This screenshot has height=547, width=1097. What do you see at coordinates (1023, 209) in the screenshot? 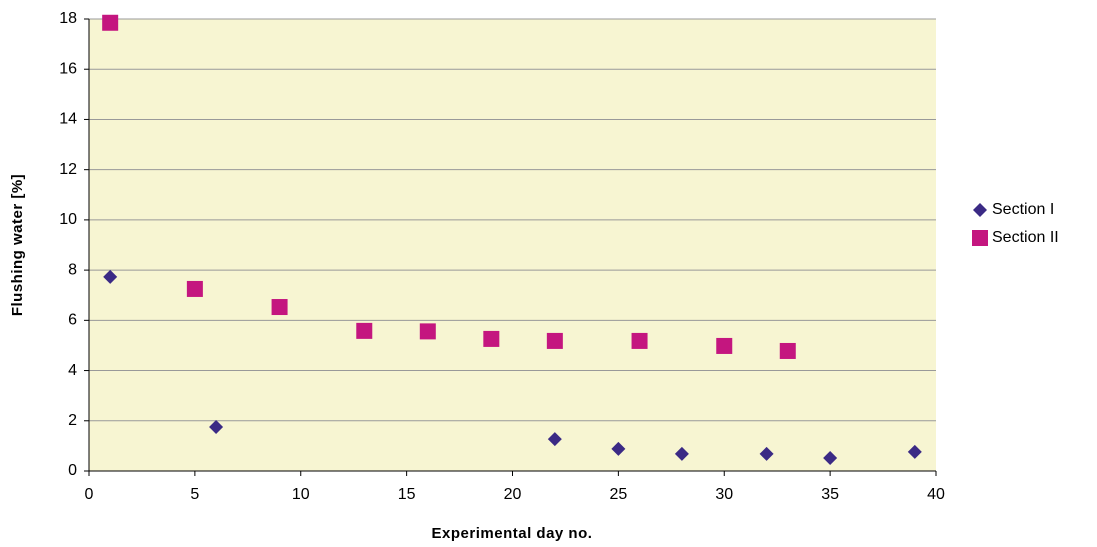
I see `legend-label: Section I` at bounding box center [1023, 209].